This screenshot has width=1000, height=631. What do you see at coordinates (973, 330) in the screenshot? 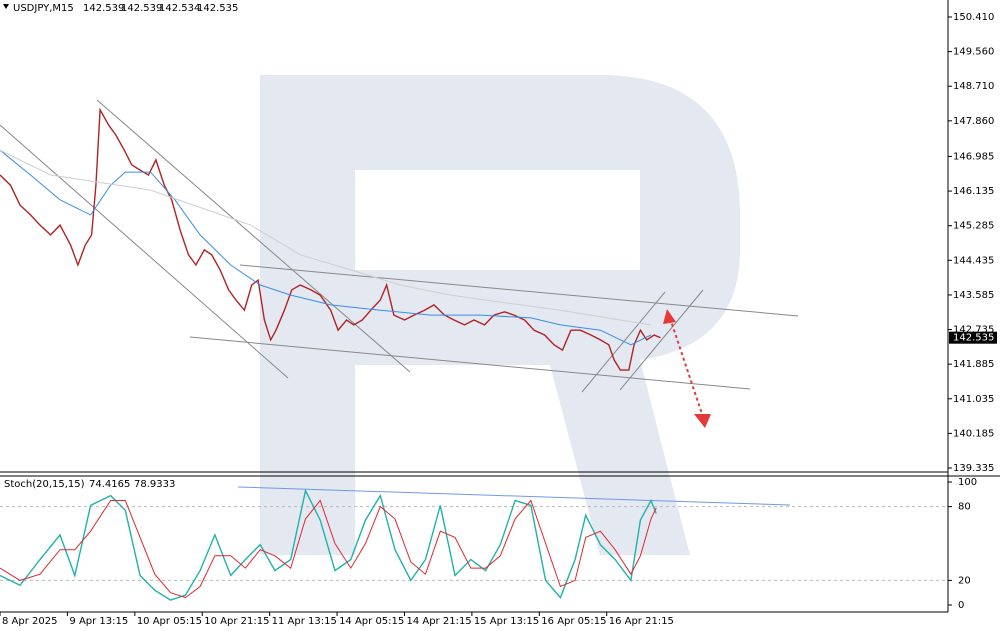
I see `y-tick-label: 142.735` at bounding box center [973, 330].